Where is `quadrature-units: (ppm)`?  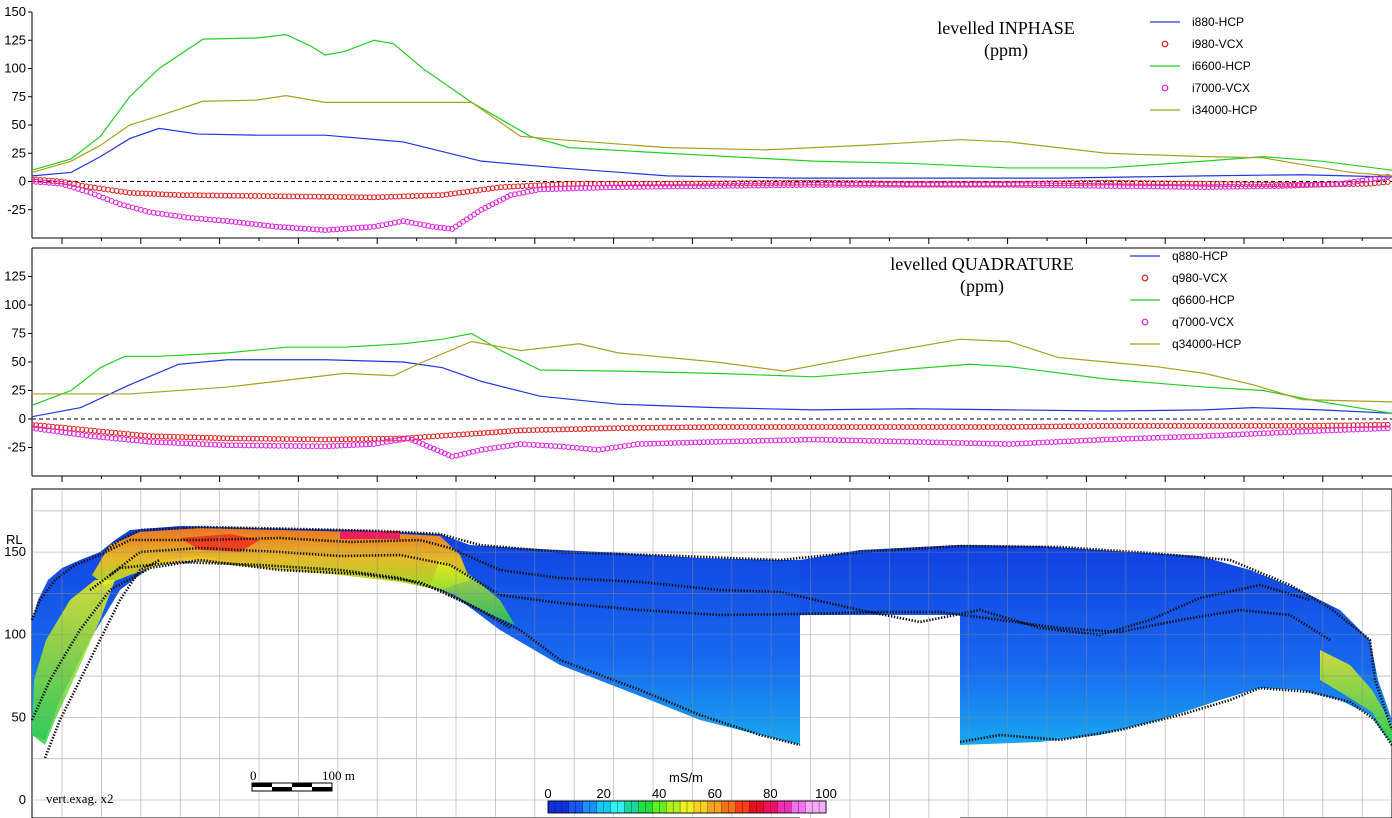
quadrature-units: (ppm) is located at coordinates (982, 286).